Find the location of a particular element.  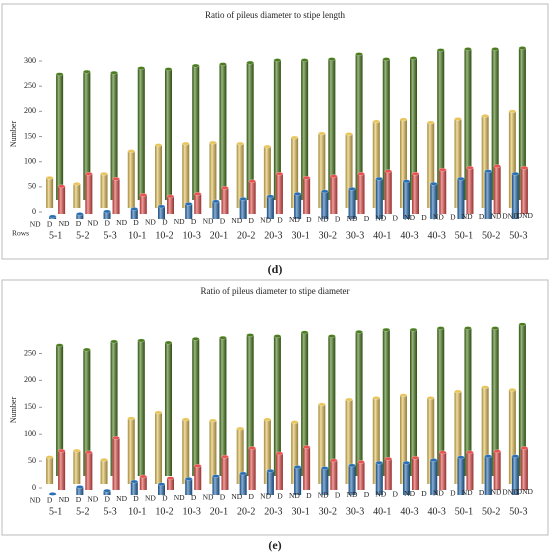

x-tick-label: 30-1 is located at coordinates (300, 511).